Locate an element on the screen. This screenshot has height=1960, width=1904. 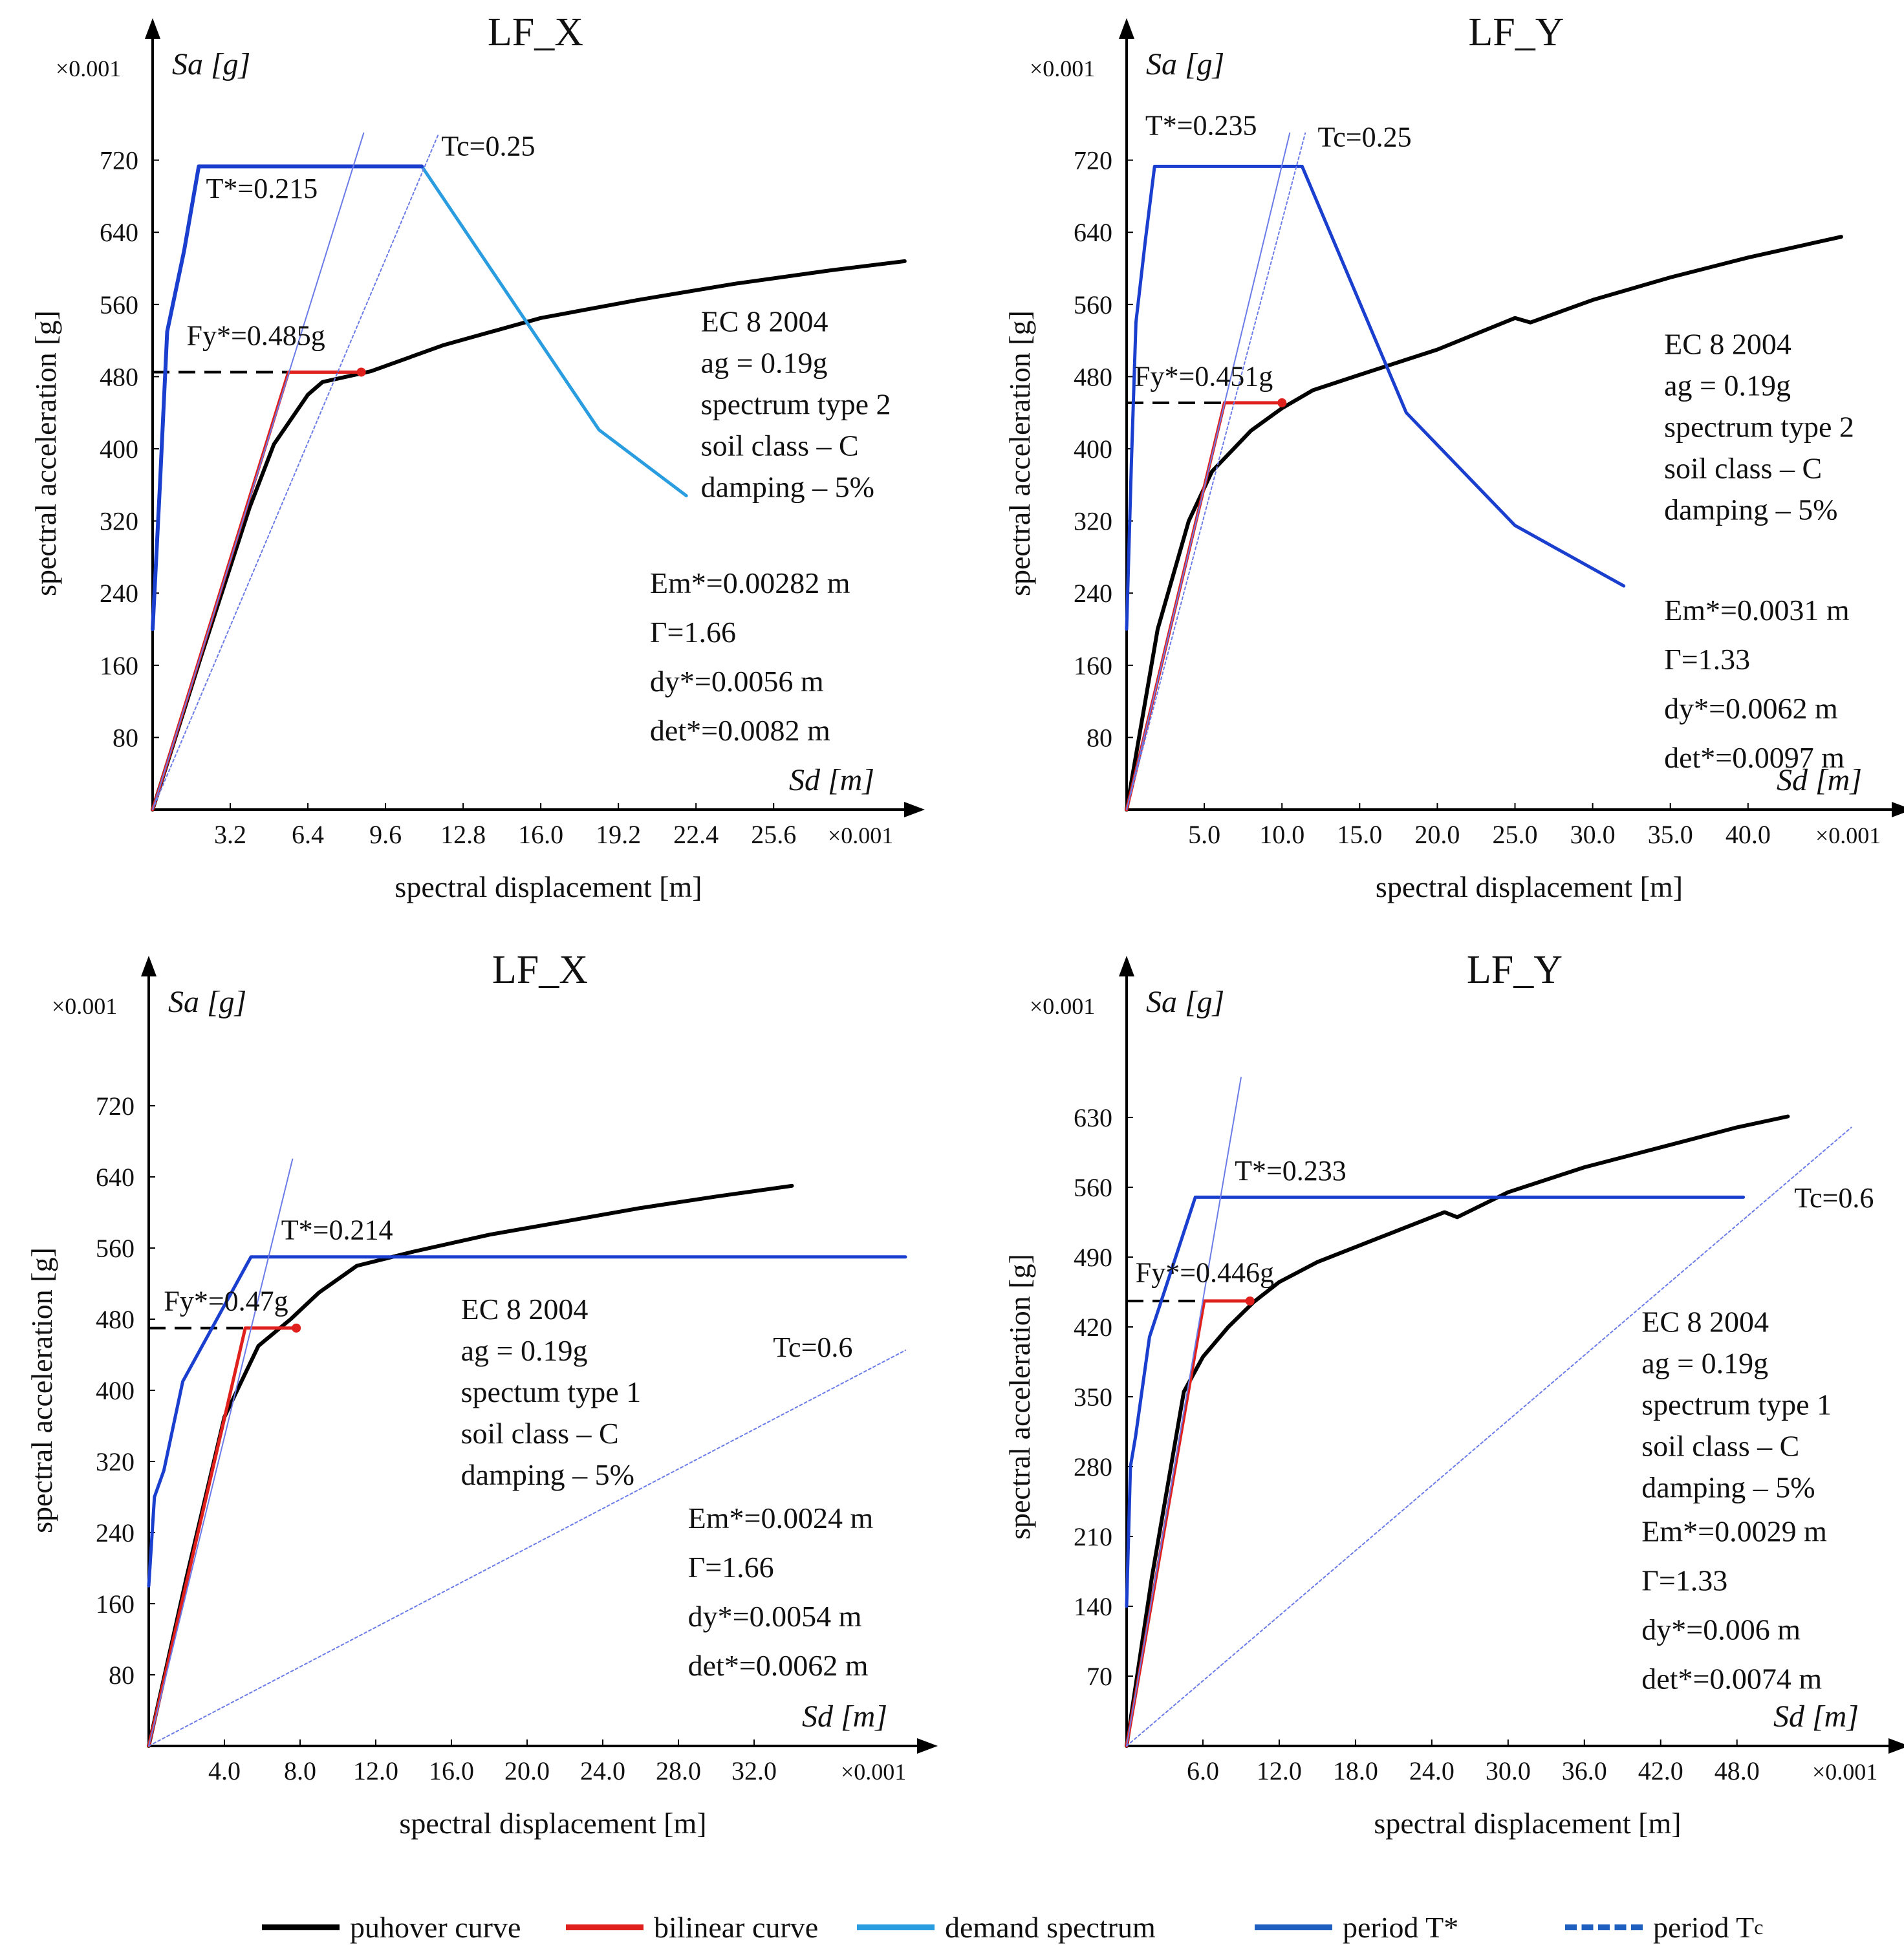
x-tick-label: 8.0 is located at coordinates (300, 1771).